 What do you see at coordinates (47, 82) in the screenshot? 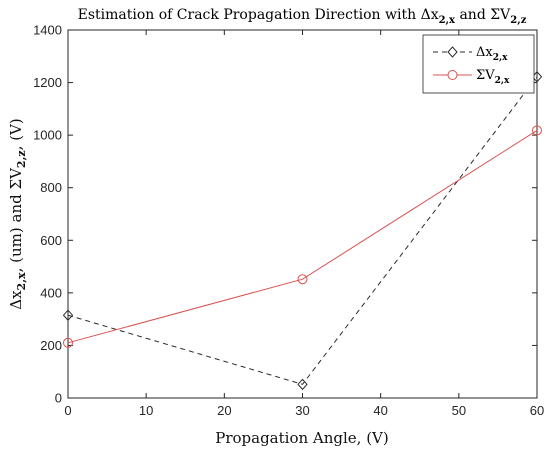
I see `y-tick-label: 1200` at bounding box center [47, 82].